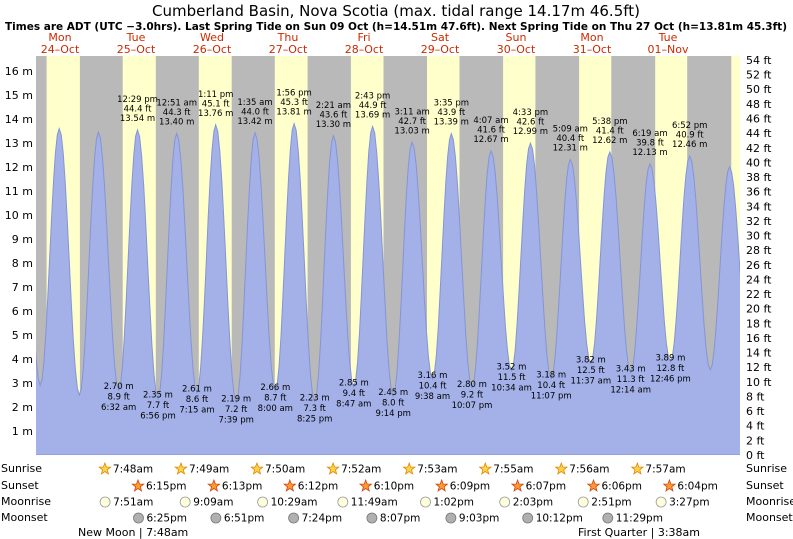  What do you see at coordinates (609, 141) in the screenshot?
I see `high-tide-annotation: 12.62 m` at bounding box center [609, 141].